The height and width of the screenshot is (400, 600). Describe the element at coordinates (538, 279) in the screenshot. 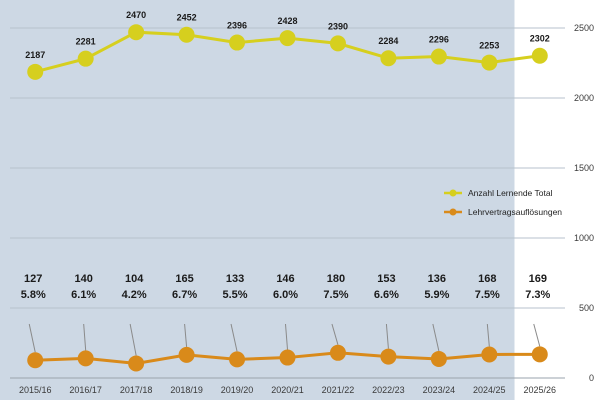

I see `annotation-count: 169` at that location.